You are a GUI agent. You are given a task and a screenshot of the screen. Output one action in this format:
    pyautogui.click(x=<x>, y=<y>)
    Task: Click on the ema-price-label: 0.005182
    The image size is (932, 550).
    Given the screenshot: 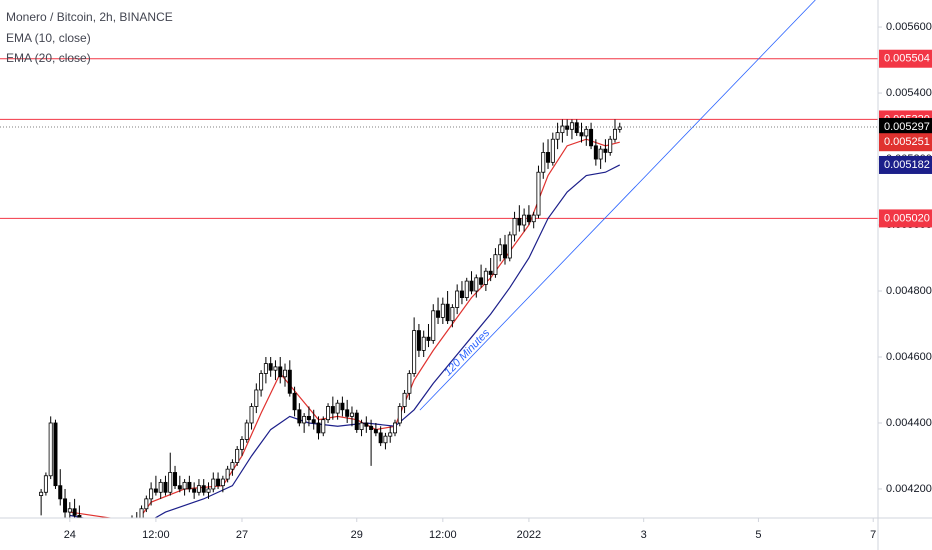 What is the action you would take?
    pyautogui.click(x=907, y=165)
    